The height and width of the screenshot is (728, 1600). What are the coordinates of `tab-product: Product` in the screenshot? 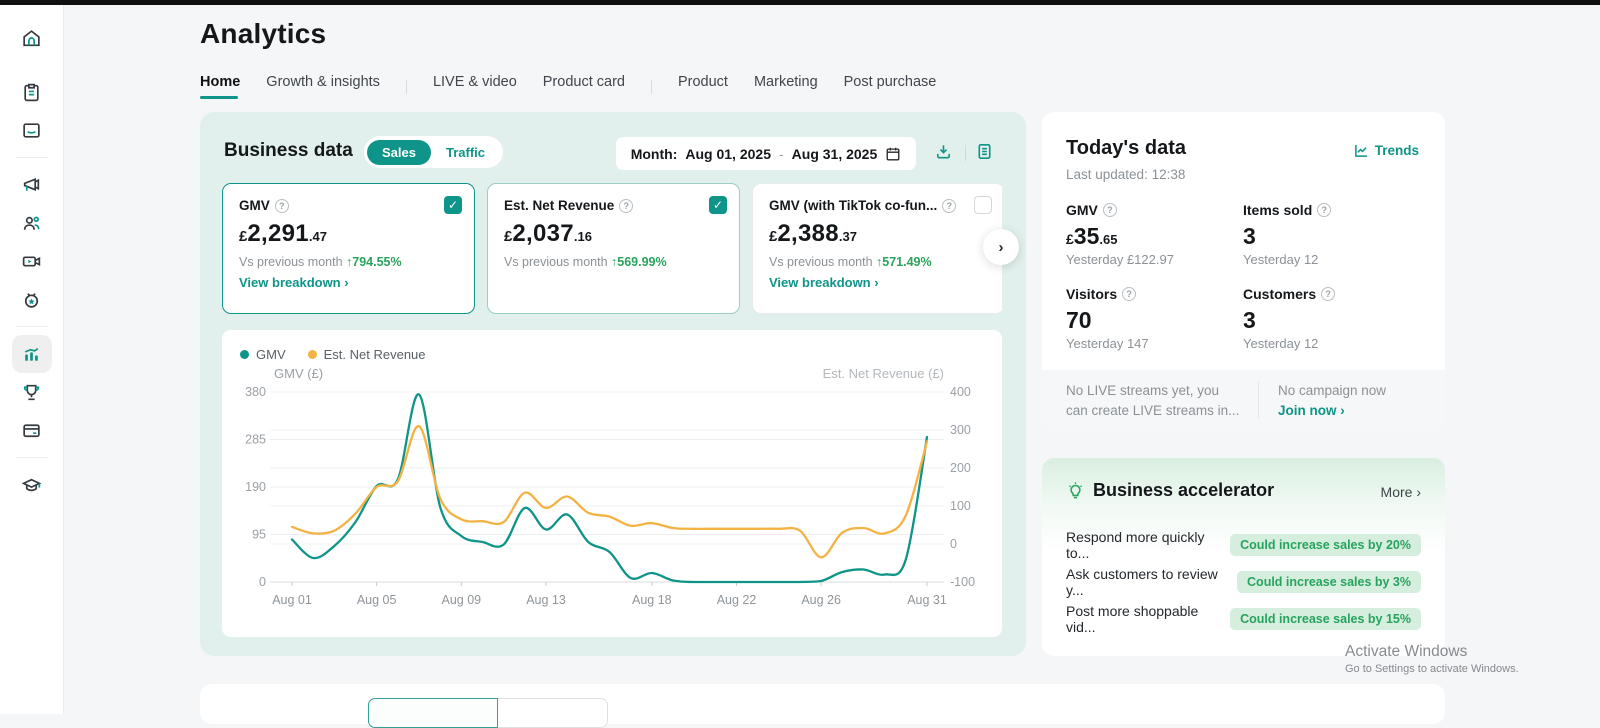 It's located at (702, 82).